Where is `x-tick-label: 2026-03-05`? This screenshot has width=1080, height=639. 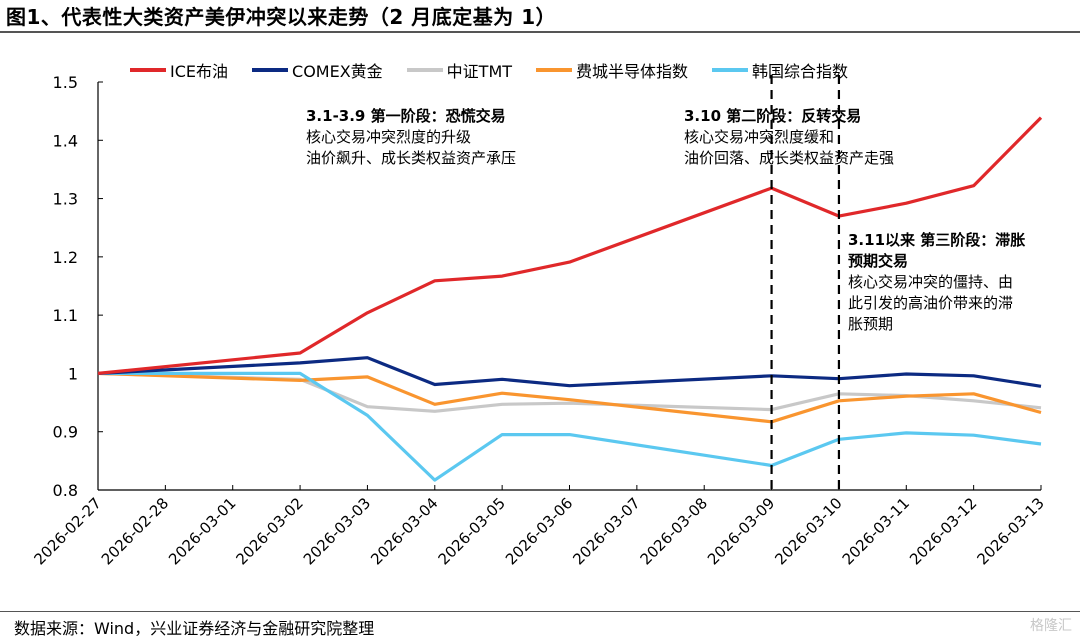
x-tick-label: 2026-03-05 is located at coordinates (472, 531).